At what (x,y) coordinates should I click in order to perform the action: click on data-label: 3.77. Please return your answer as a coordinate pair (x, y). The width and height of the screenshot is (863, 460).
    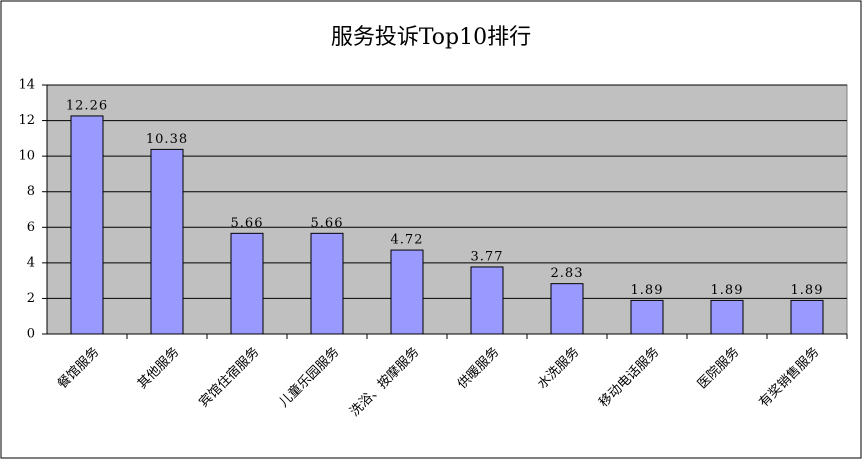
    Looking at the image, I should click on (487, 256).